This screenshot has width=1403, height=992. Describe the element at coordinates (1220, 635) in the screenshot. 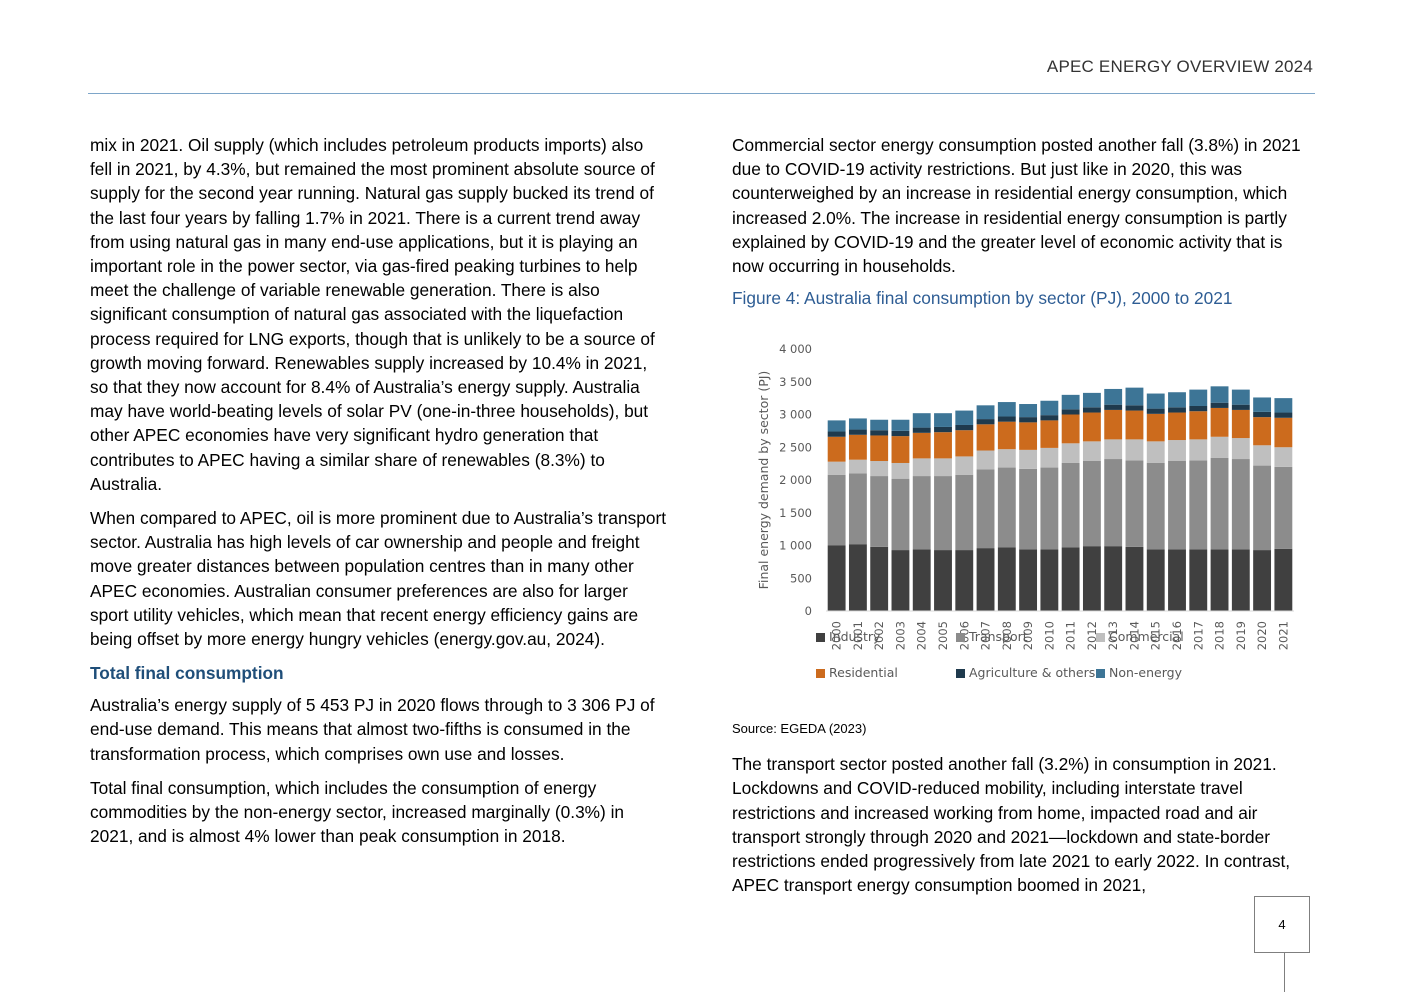

I see `x-tick-label: 2018` at that location.